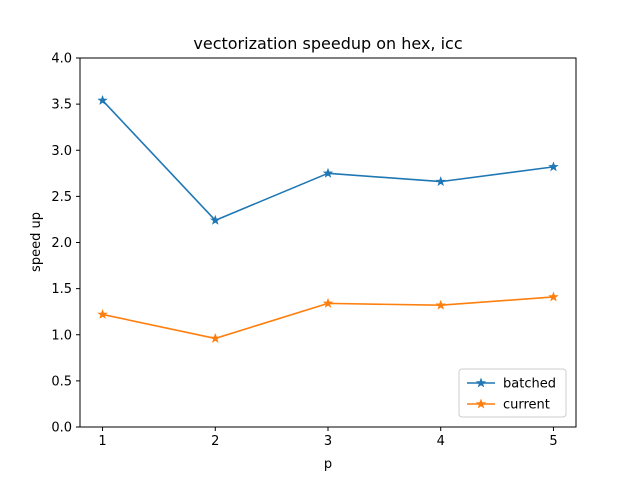 This screenshot has height=480, width=640. I want to click on y-tick-label-1.0: 1.0, so click(61, 335).